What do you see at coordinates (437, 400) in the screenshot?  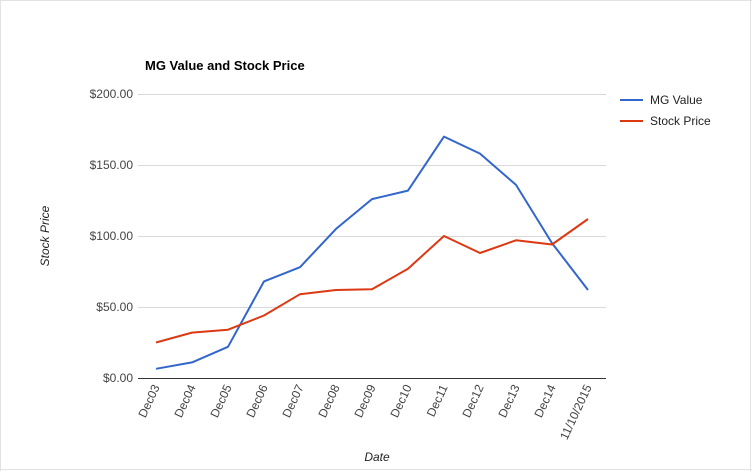 I see `x-tick-label: Dec11` at bounding box center [437, 400].